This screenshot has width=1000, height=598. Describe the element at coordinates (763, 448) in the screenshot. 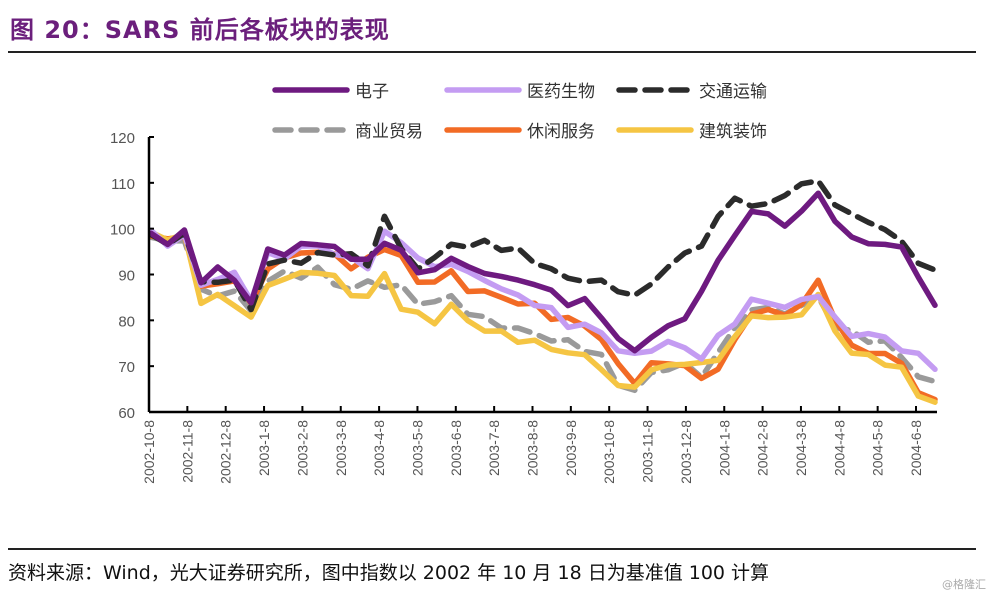

I see `x-tick-label: 2004-2-8` at that location.